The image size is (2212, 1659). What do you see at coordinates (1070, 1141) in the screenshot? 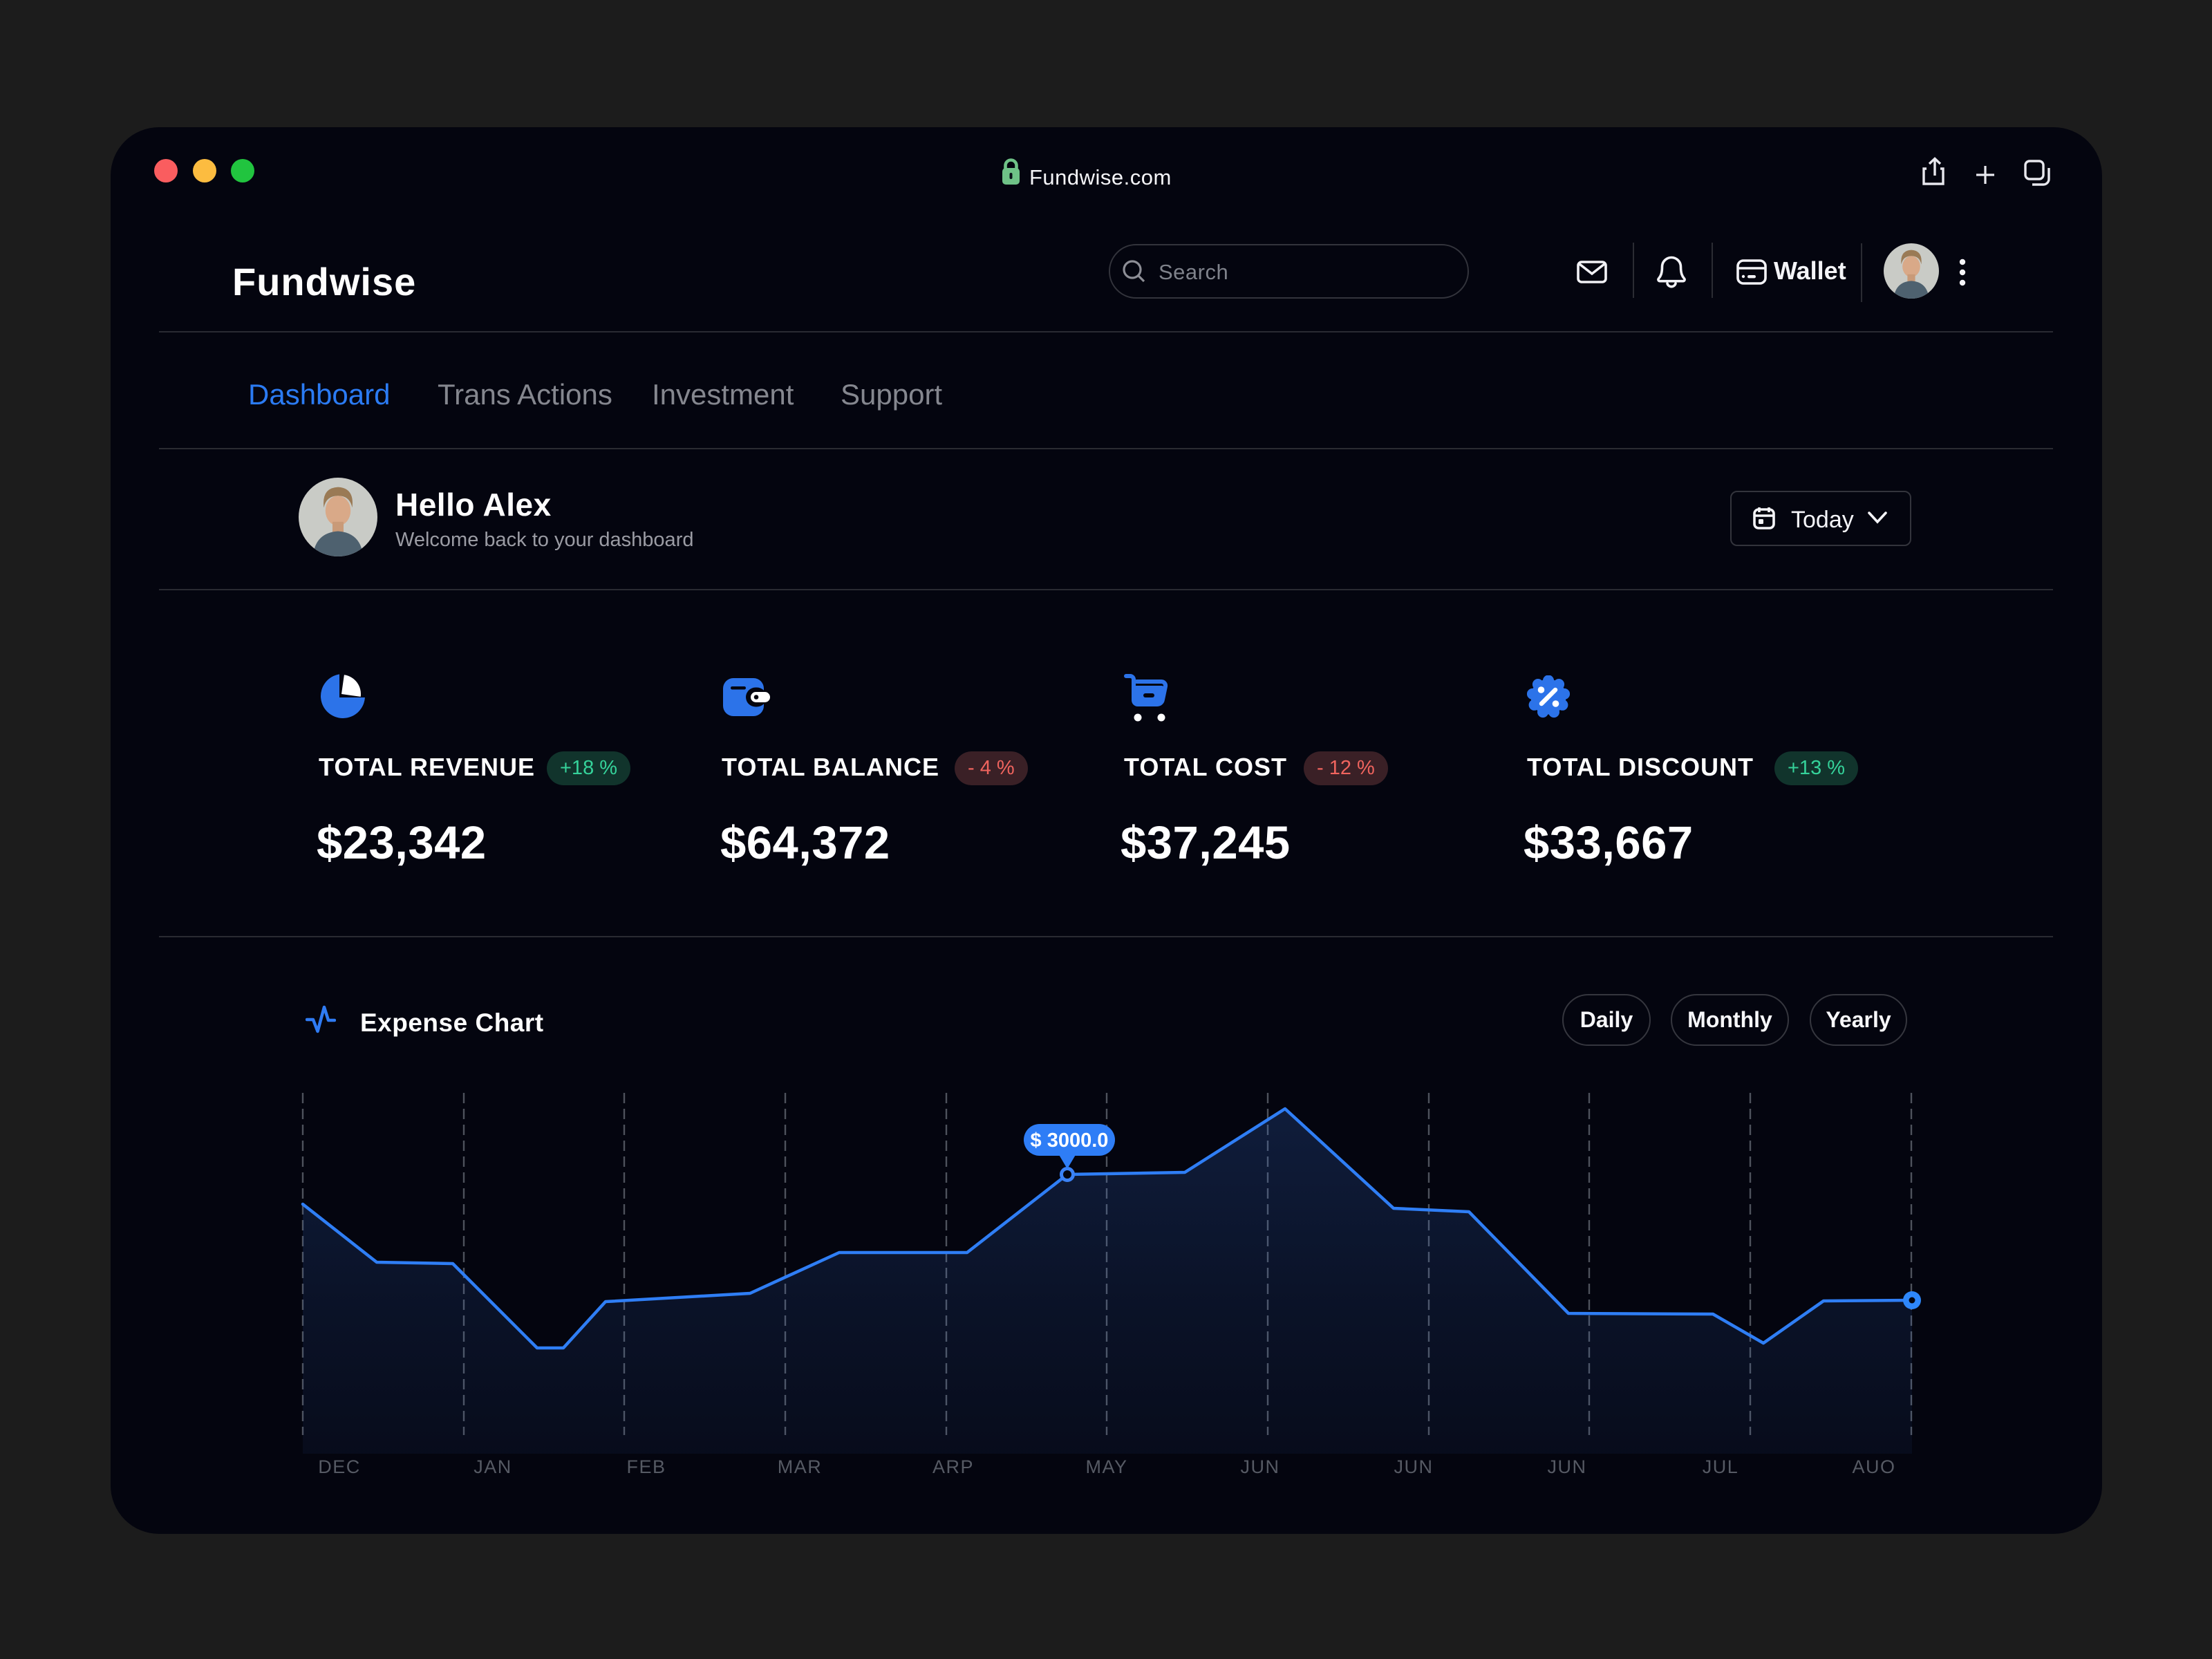
I see `svg-text: $ 3000.0` at bounding box center [1070, 1141].